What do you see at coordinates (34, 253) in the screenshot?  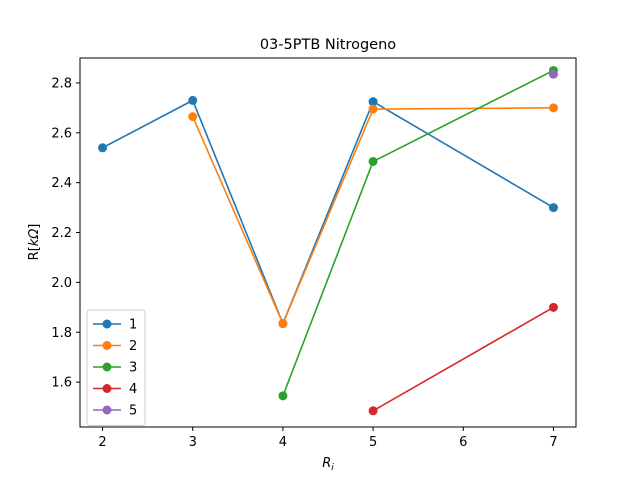 I see `y-axis-label-prefix: R[` at bounding box center [34, 253].